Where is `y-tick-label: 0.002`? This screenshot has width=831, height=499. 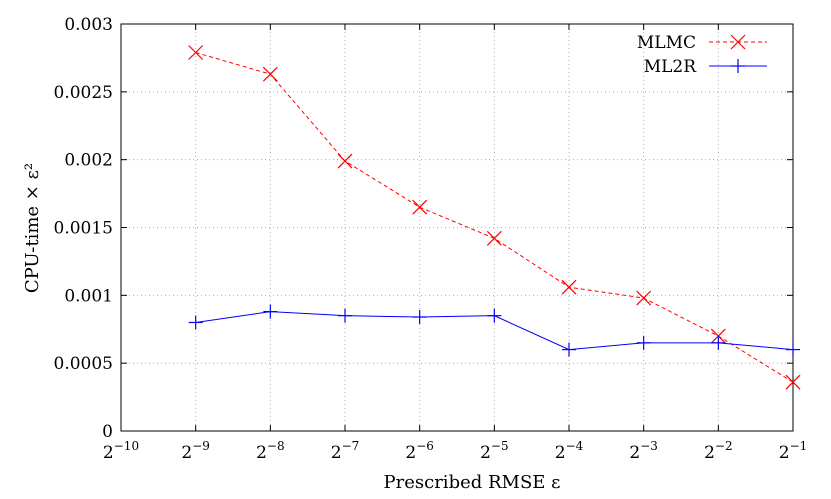
y-tick-label: 0.002 is located at coordinates (88, 161).